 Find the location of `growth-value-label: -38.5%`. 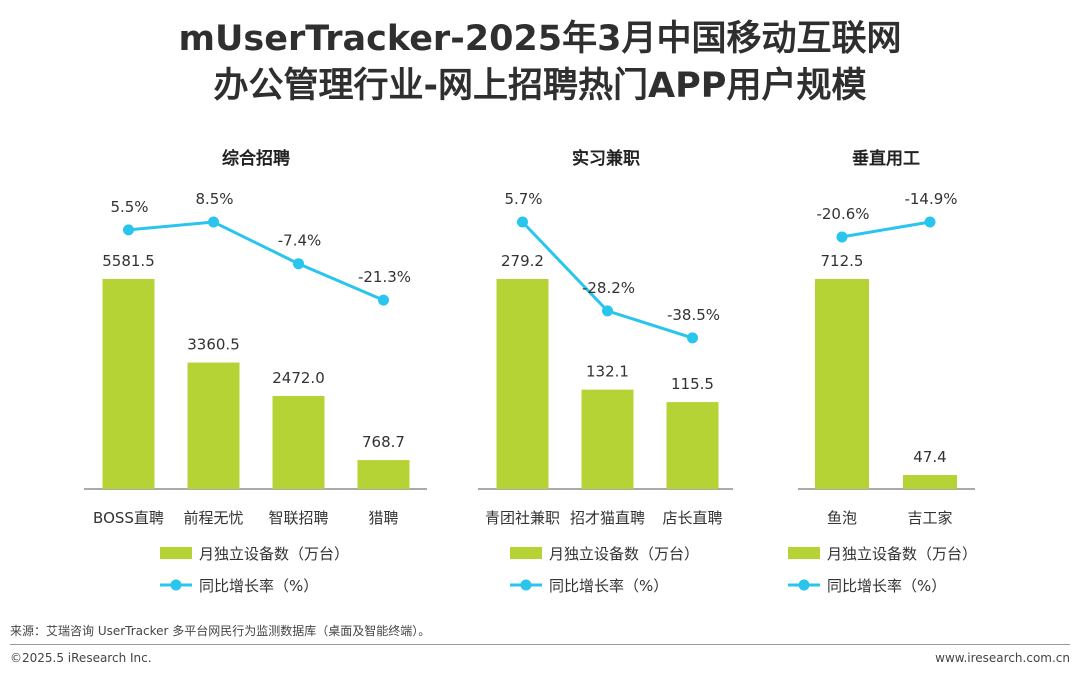

growth-value-label: -38.5% is located at coordinates (693, 315).